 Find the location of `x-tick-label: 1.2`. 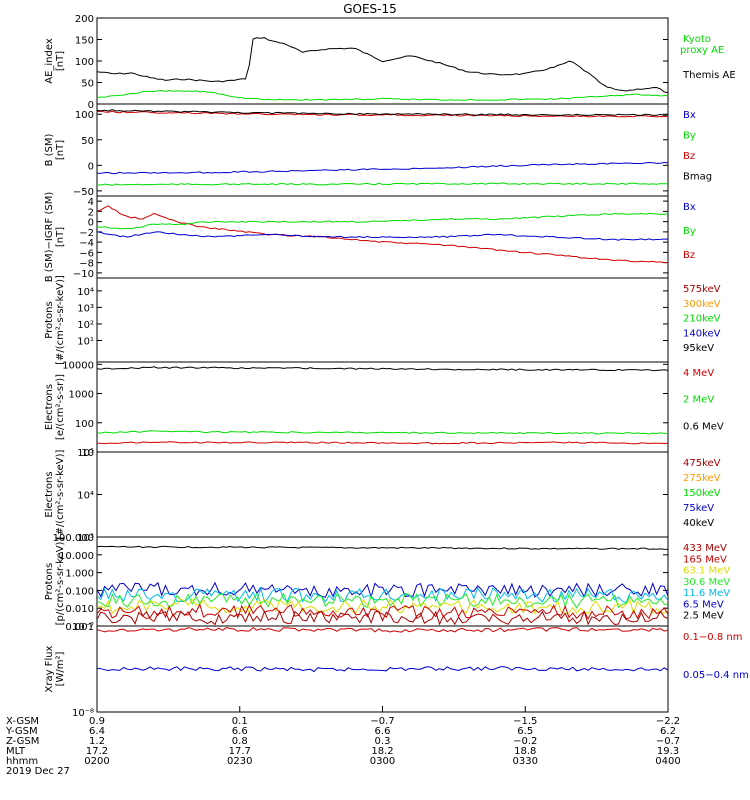

x-tick-label: 1.2 is located at coordinates (97, 741).